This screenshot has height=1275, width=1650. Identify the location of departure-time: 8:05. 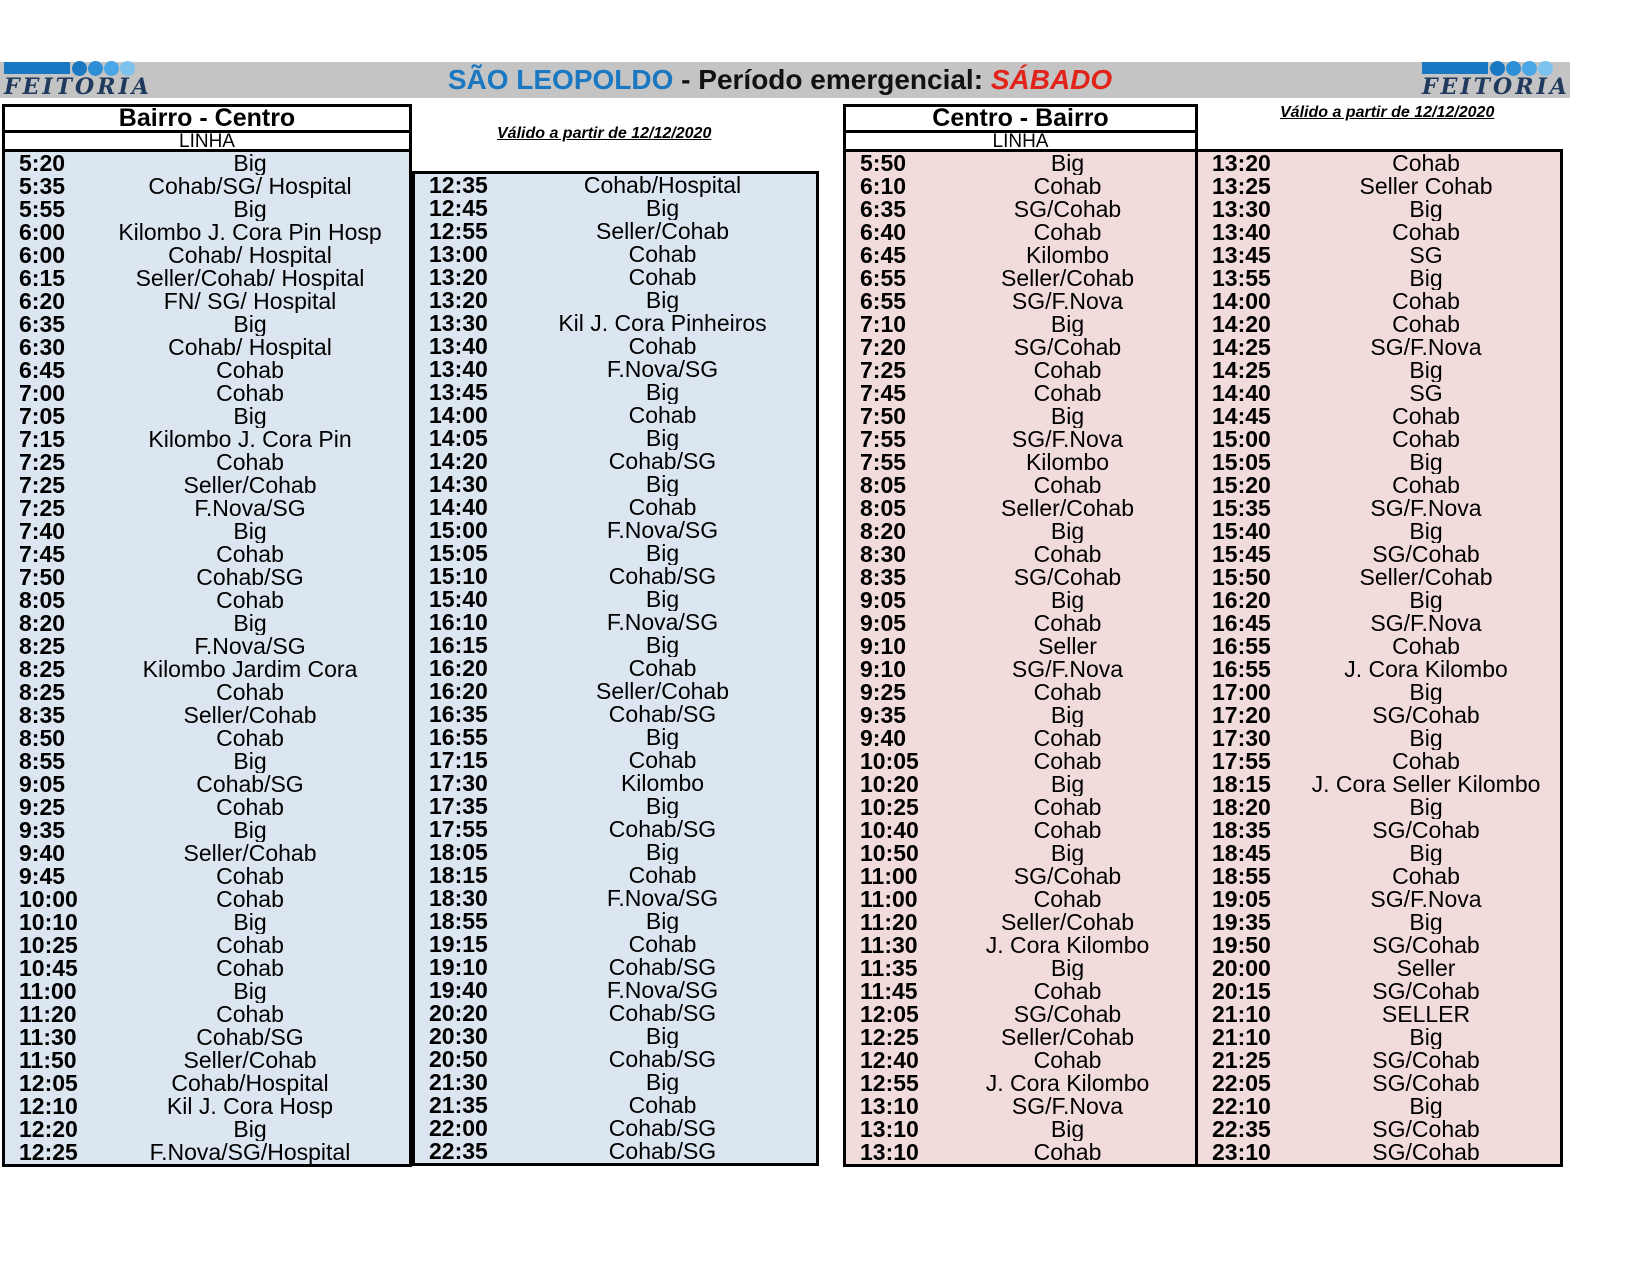
(883, 508).